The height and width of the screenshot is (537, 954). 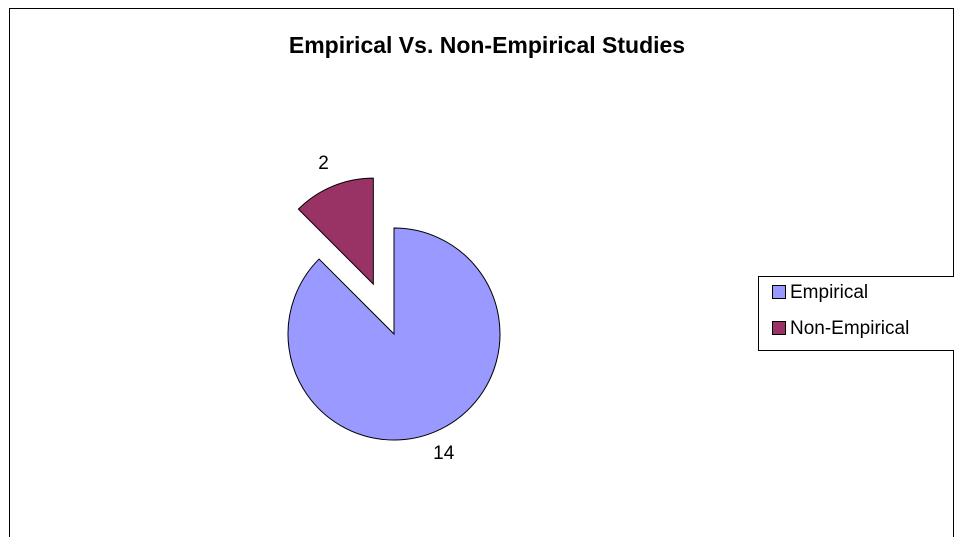 What do you see at coordinates (487, 45) in the screenshot?
I see `chart-title: Empirical Vs. Non-Empirical Studies` at bounding box center [487, 45].